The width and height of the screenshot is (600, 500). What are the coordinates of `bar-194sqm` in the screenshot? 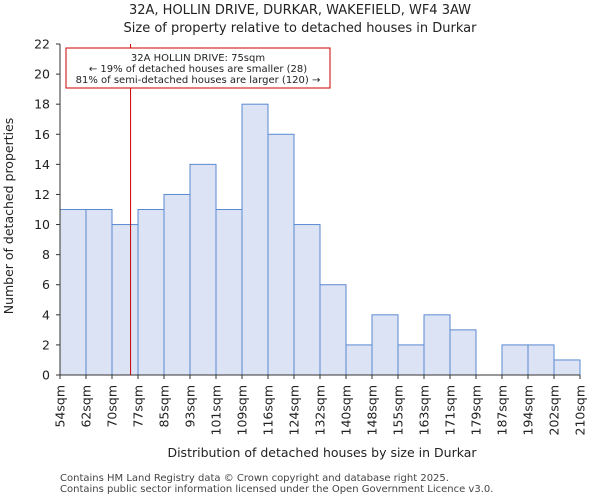 It's located at (541, 360).